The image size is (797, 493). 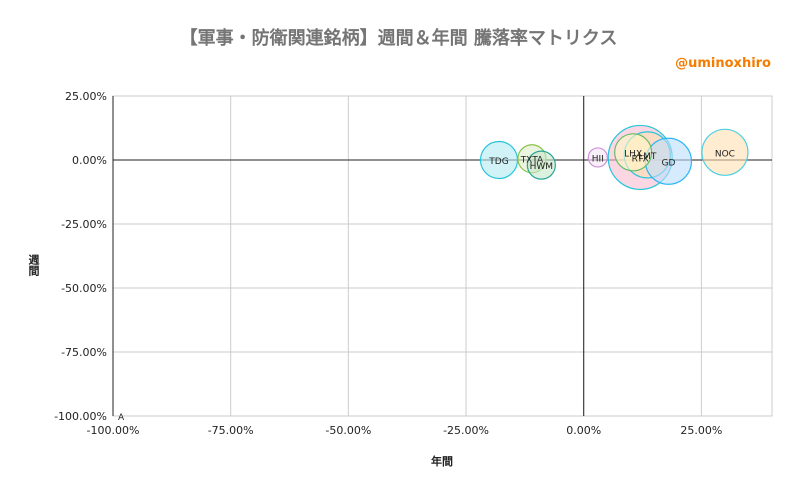 What do you see at coordinates (89, 160) in the screenshot?
I see `y-tick-label: 0.00%` at bounding box center [89, 160].